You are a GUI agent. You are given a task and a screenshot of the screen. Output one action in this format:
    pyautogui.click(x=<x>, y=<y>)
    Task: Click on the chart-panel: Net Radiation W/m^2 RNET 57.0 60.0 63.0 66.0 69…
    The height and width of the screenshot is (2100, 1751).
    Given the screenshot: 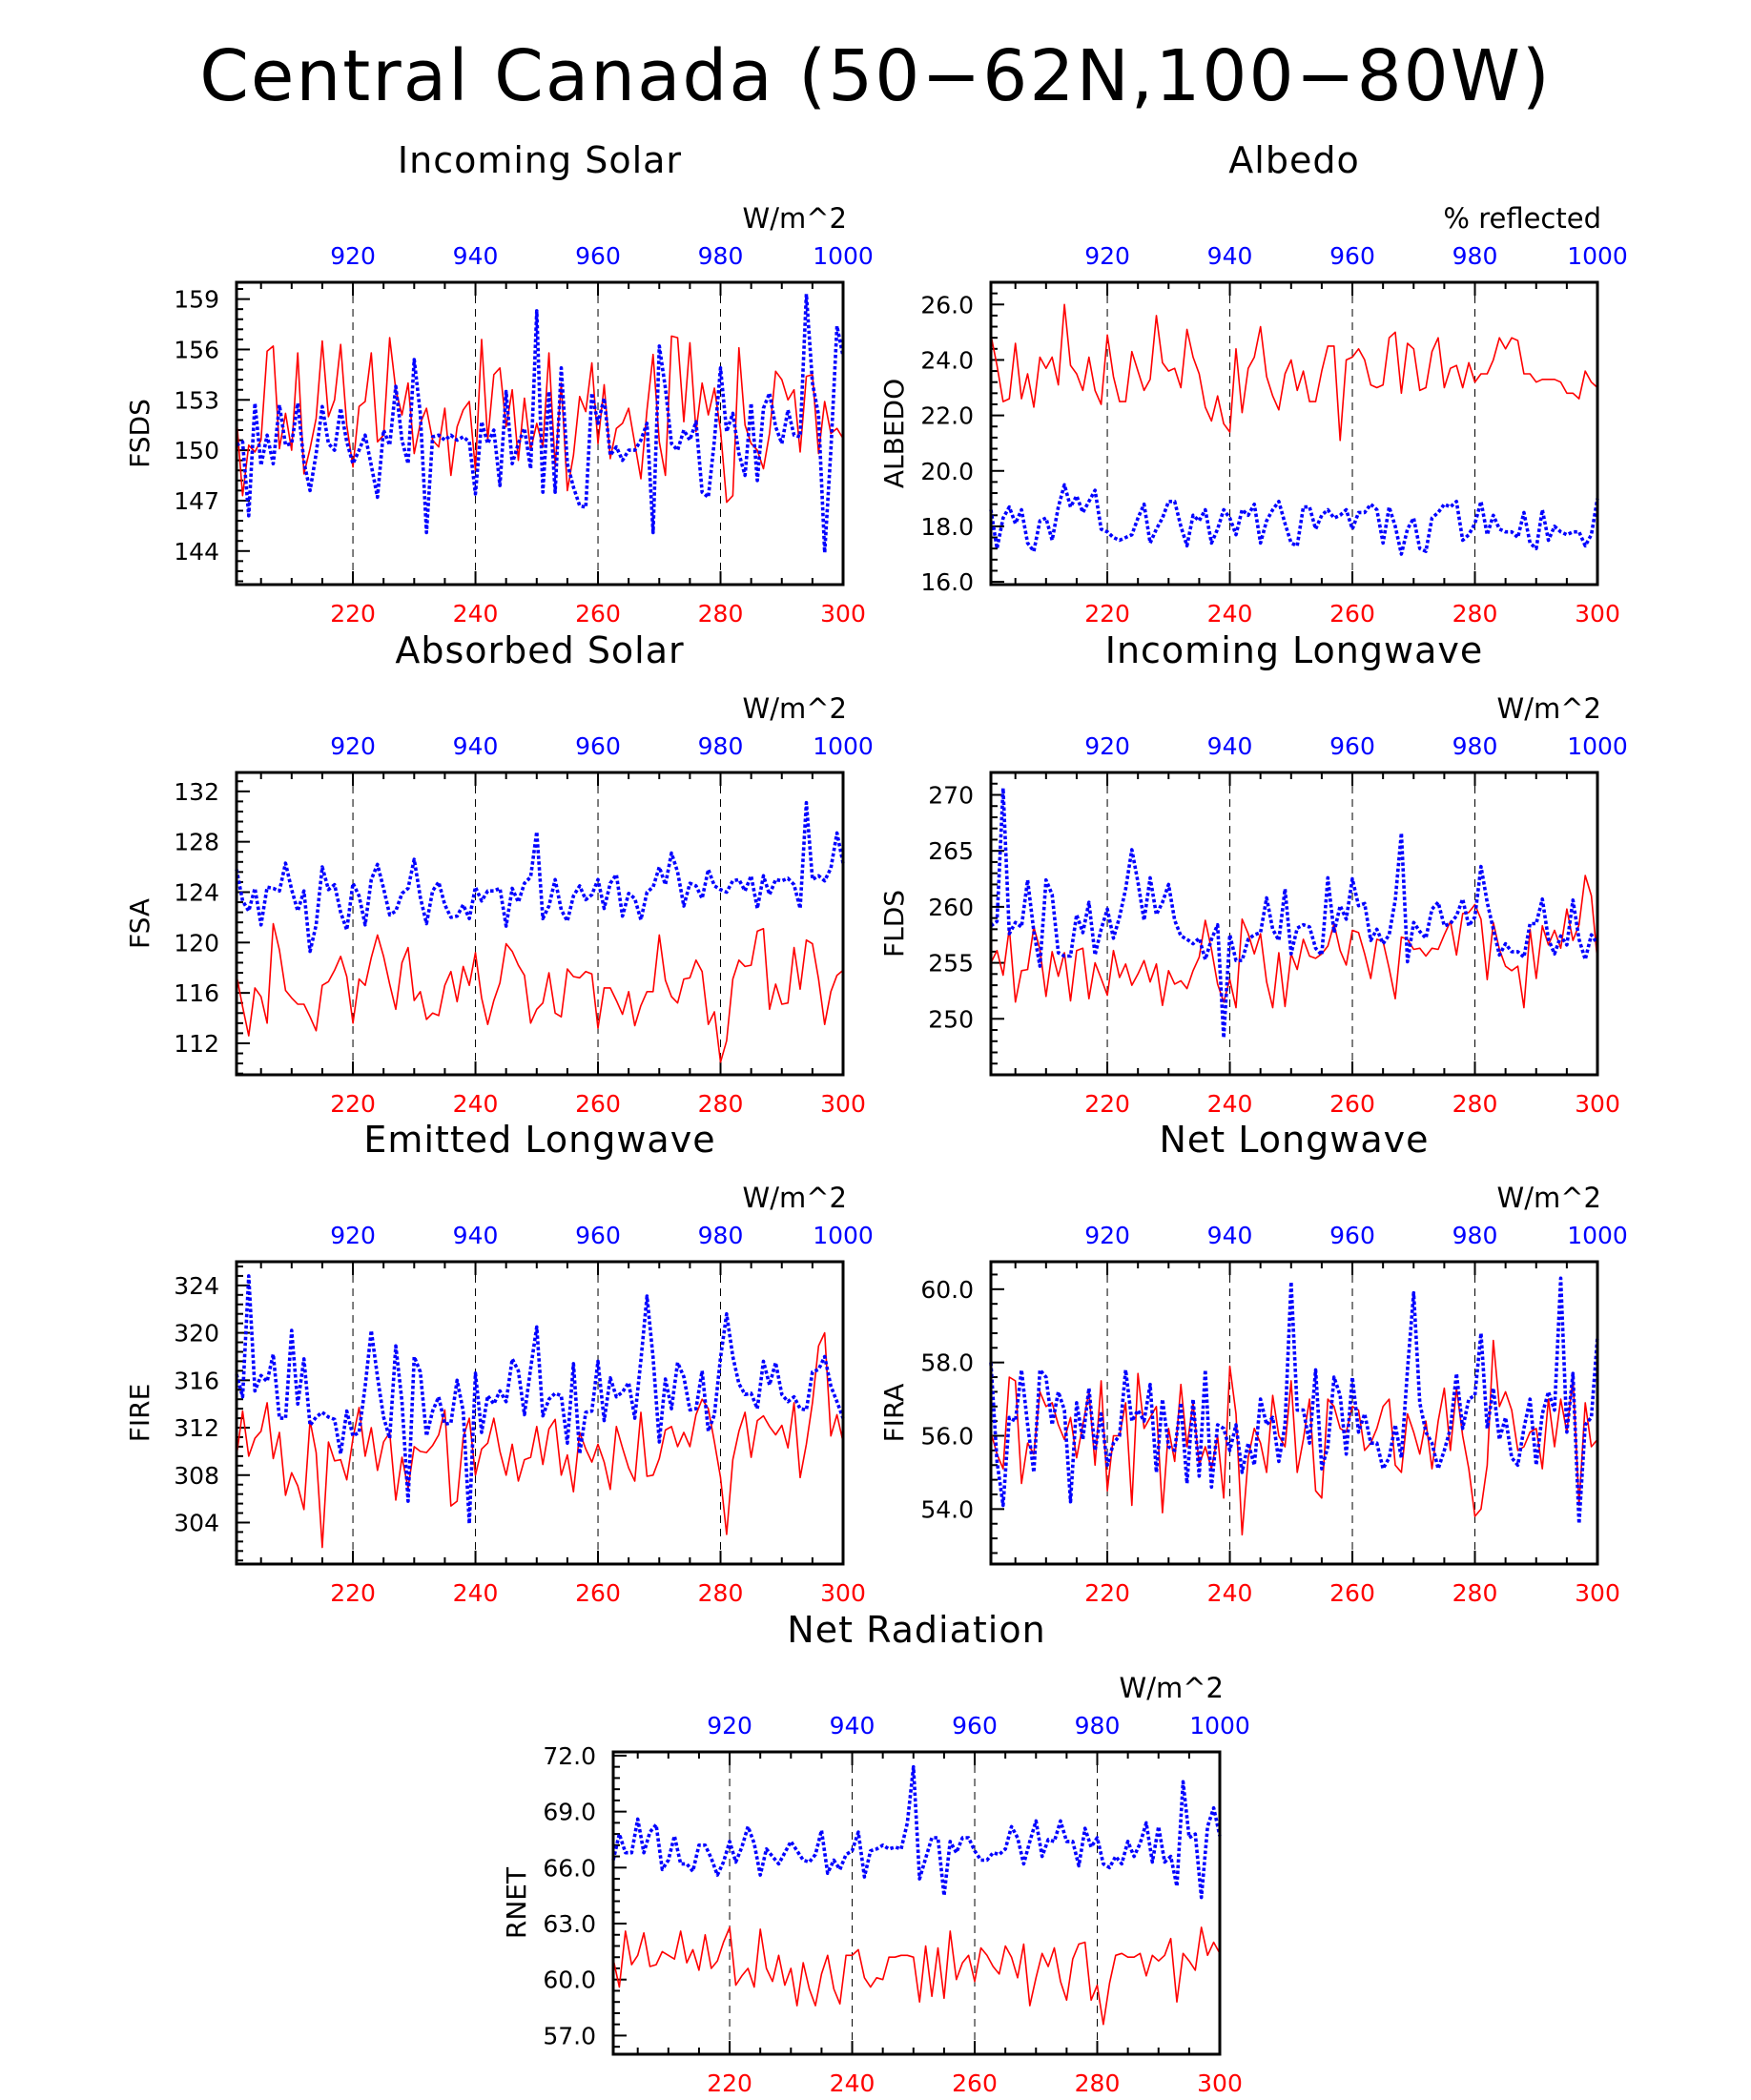 What is the action you would take?
    pyautogui.click(x=875, y=1853)
    